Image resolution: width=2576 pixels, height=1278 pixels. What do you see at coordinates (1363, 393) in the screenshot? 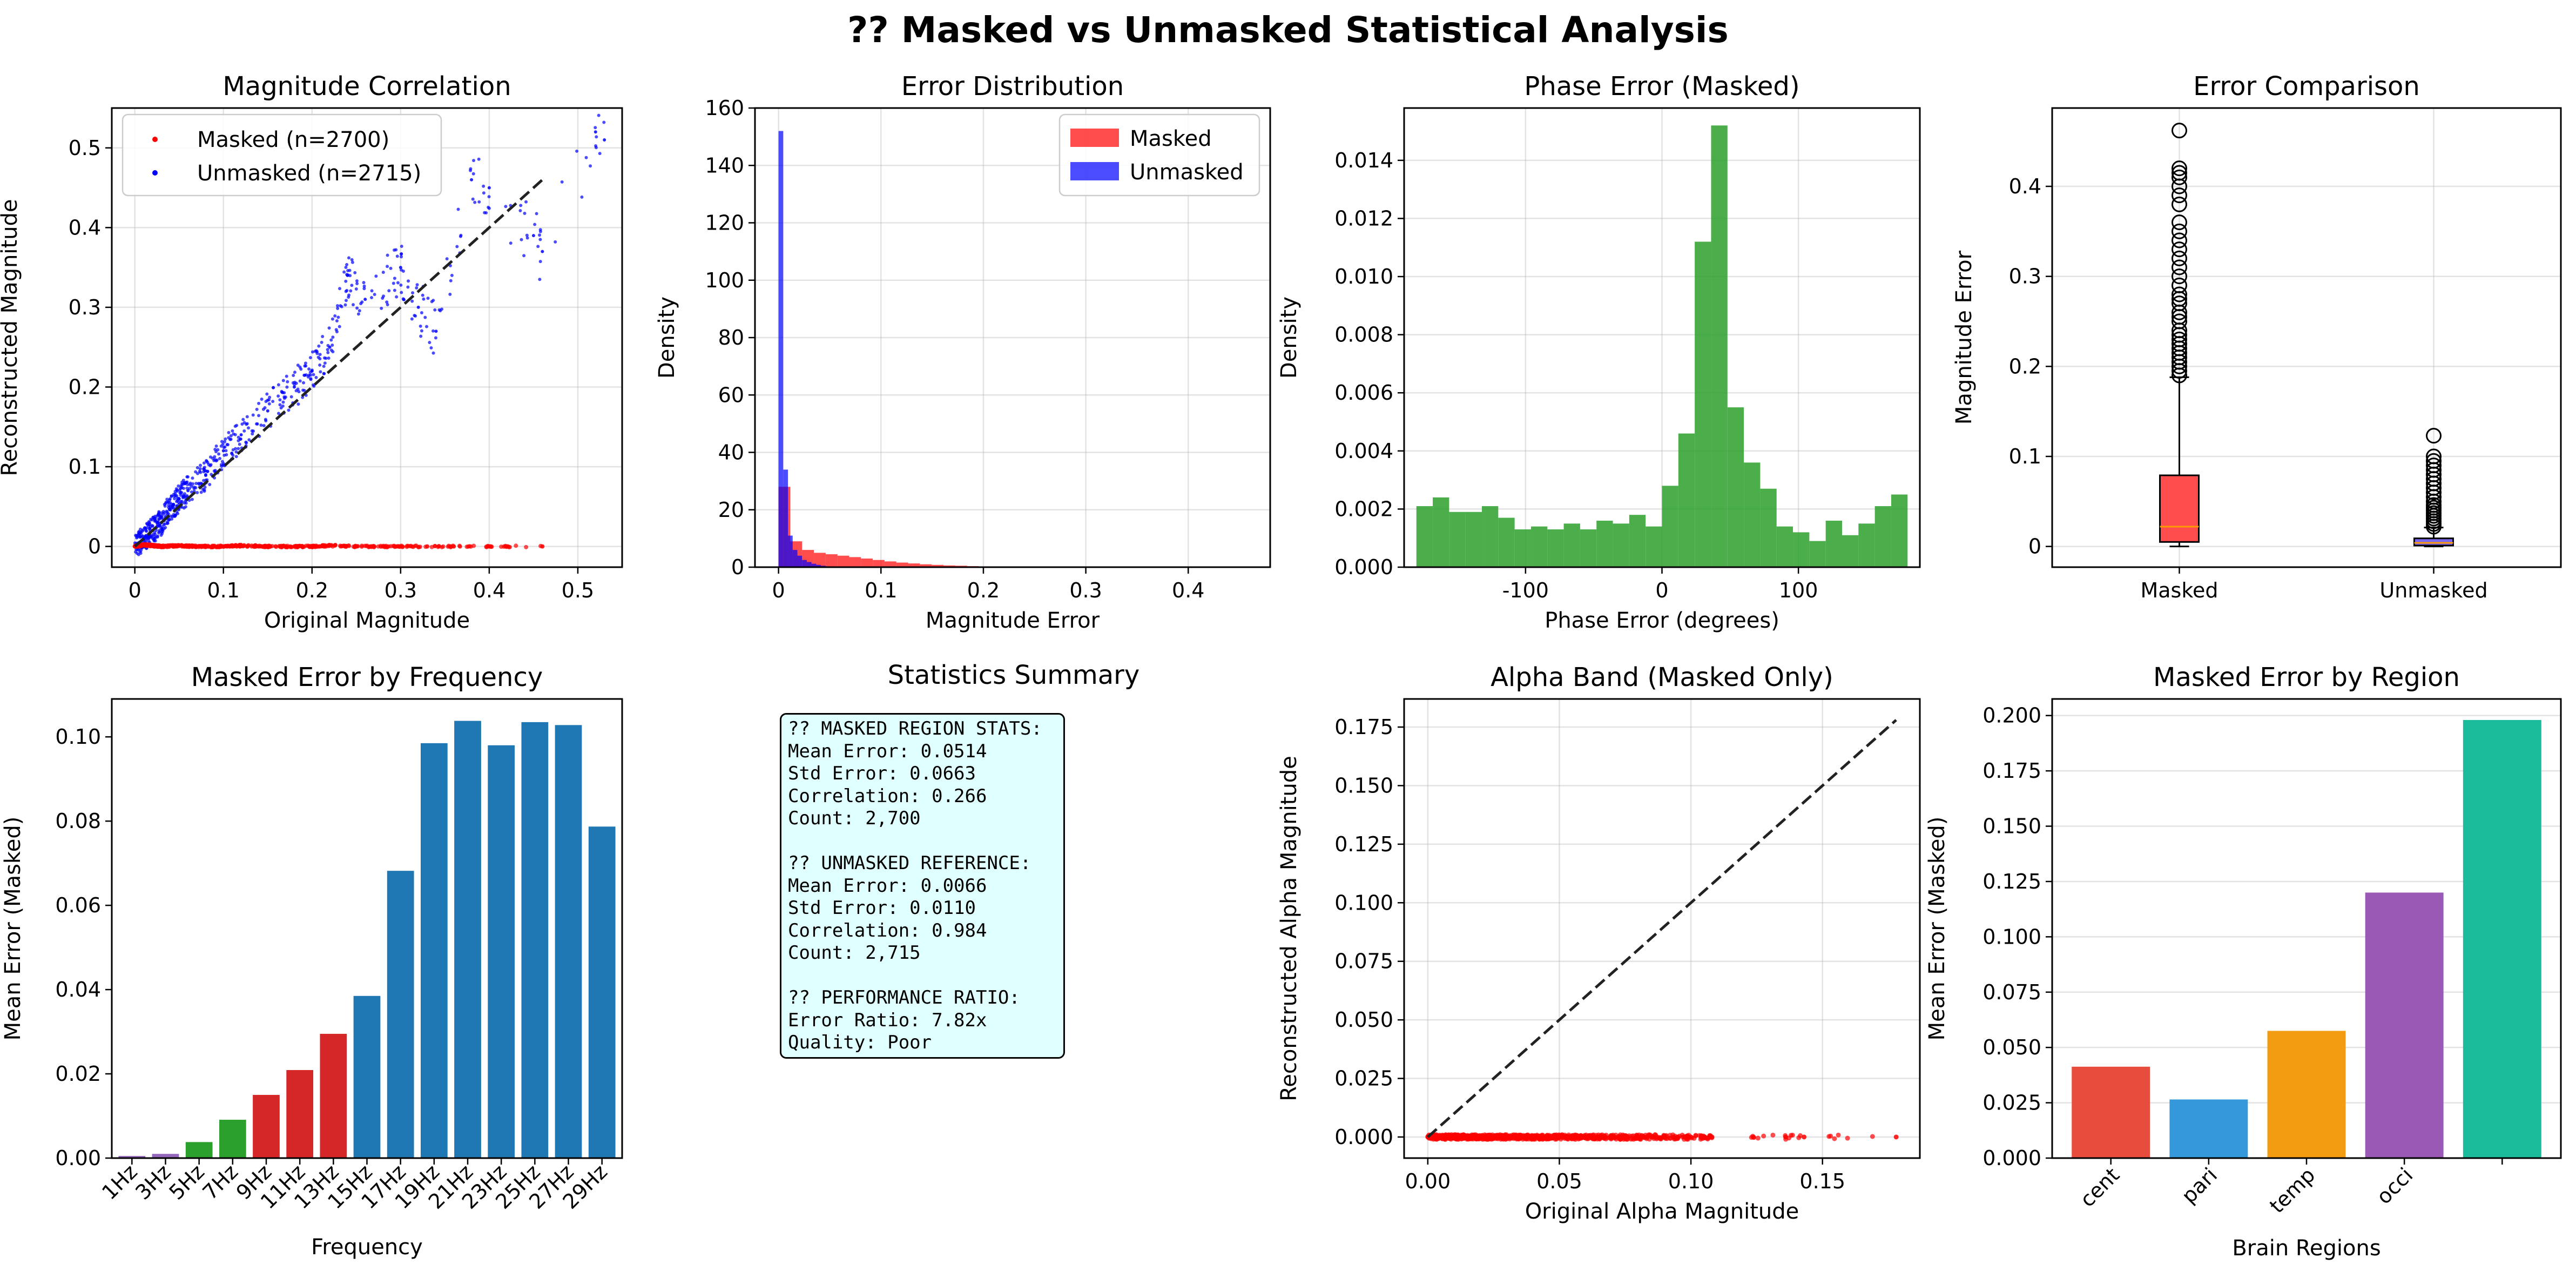
I see `y-tick-label: 0.006` at bounding box center [1363, 393].